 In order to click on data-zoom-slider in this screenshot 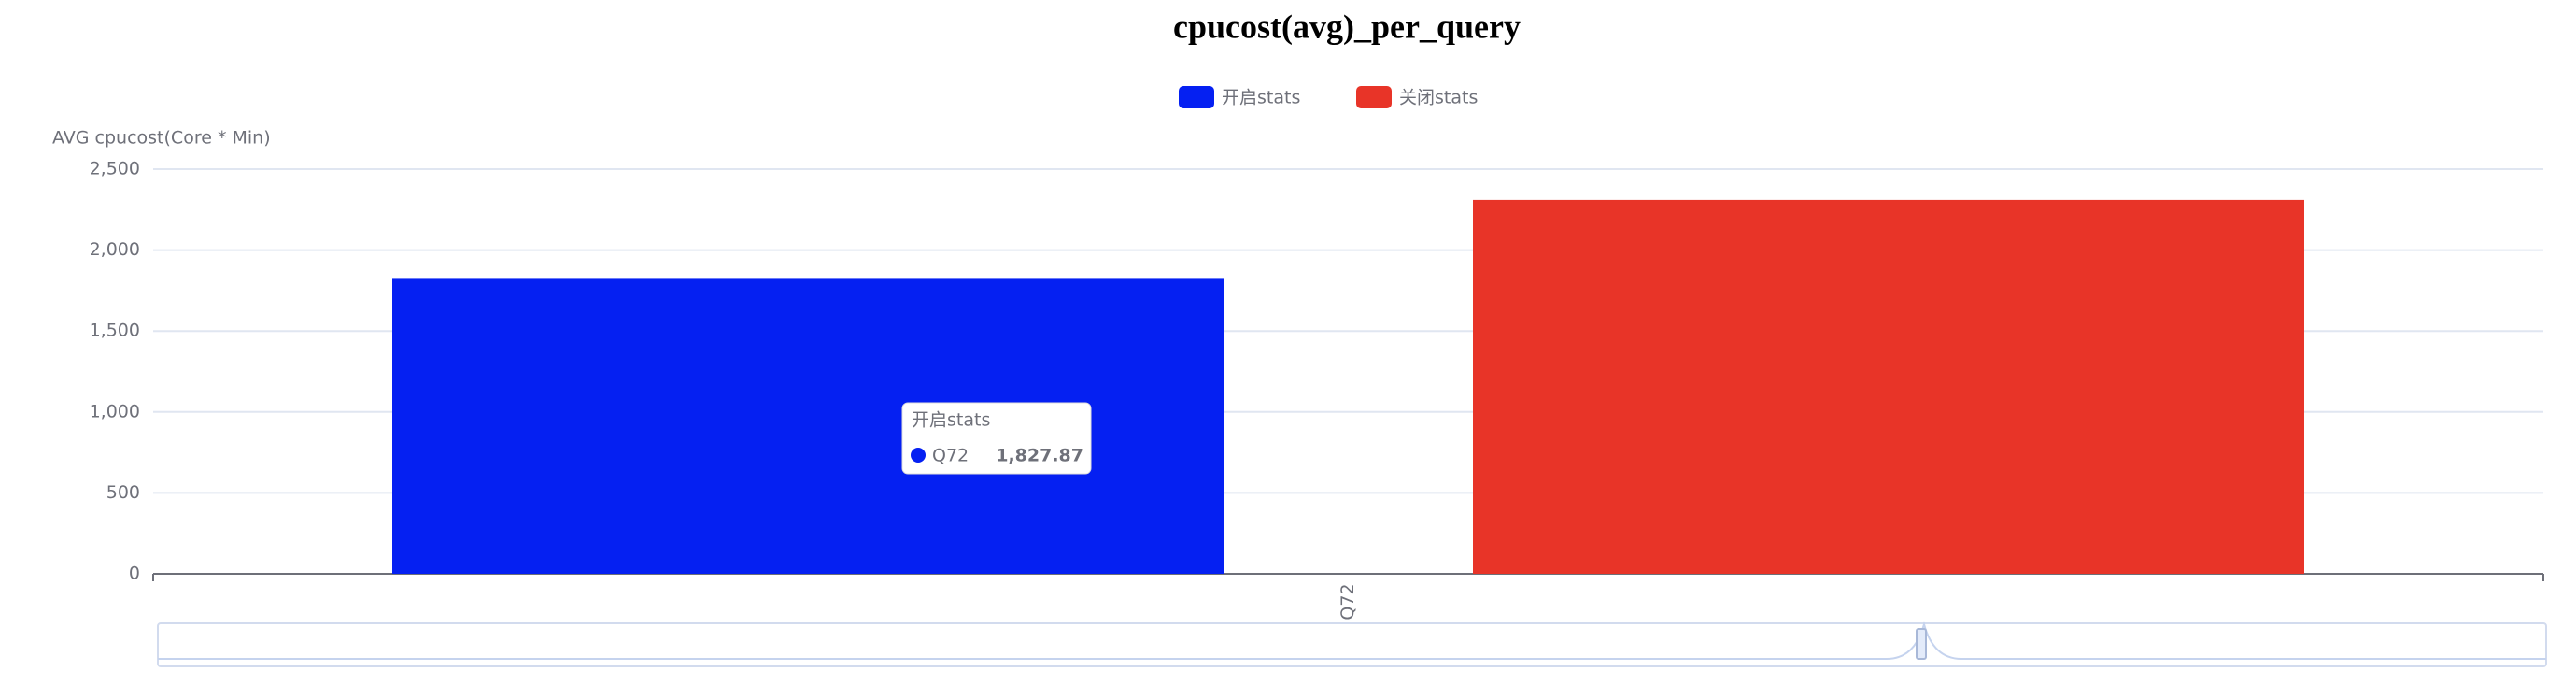, I will do `click(1352, 644)`.